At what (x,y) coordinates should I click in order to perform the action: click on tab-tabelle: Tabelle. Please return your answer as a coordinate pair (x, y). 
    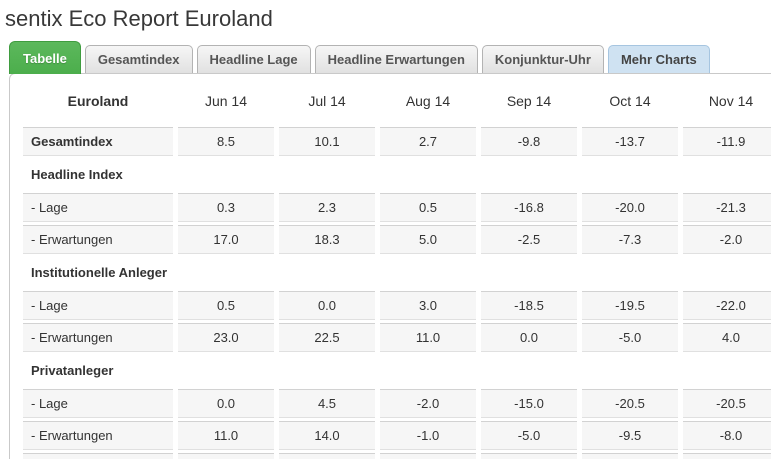
    Looking at the image, I should click on (45, 57).